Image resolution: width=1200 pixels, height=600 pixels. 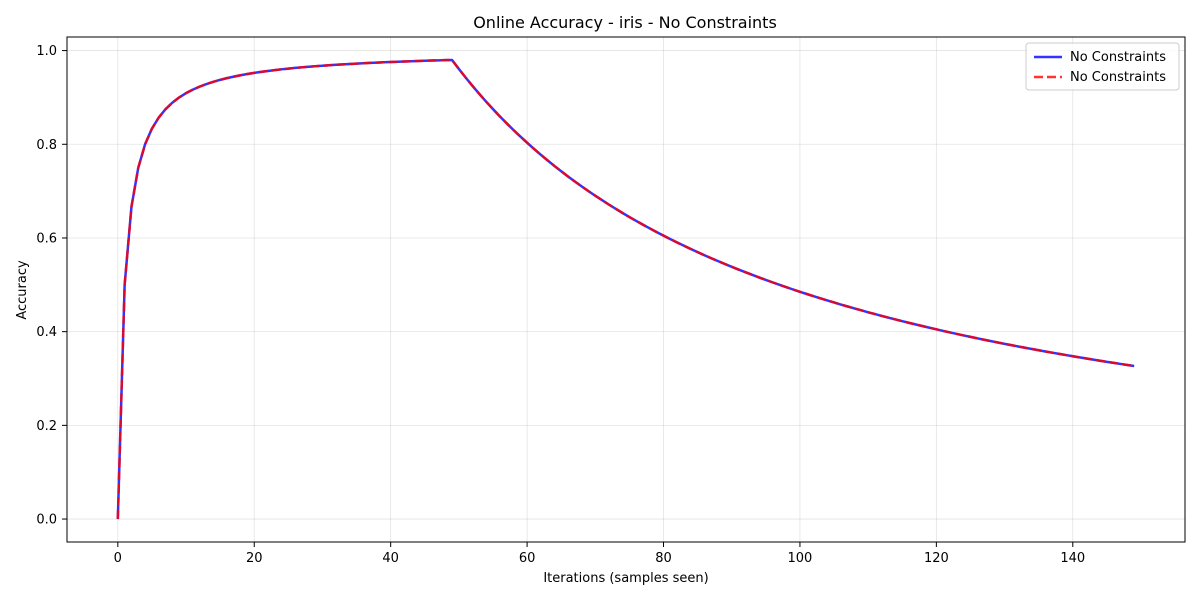 What do you see at coordinates (936, 558) in the screenshot?
I see `x-tick-label: 120` at bounding box center [936, 558].